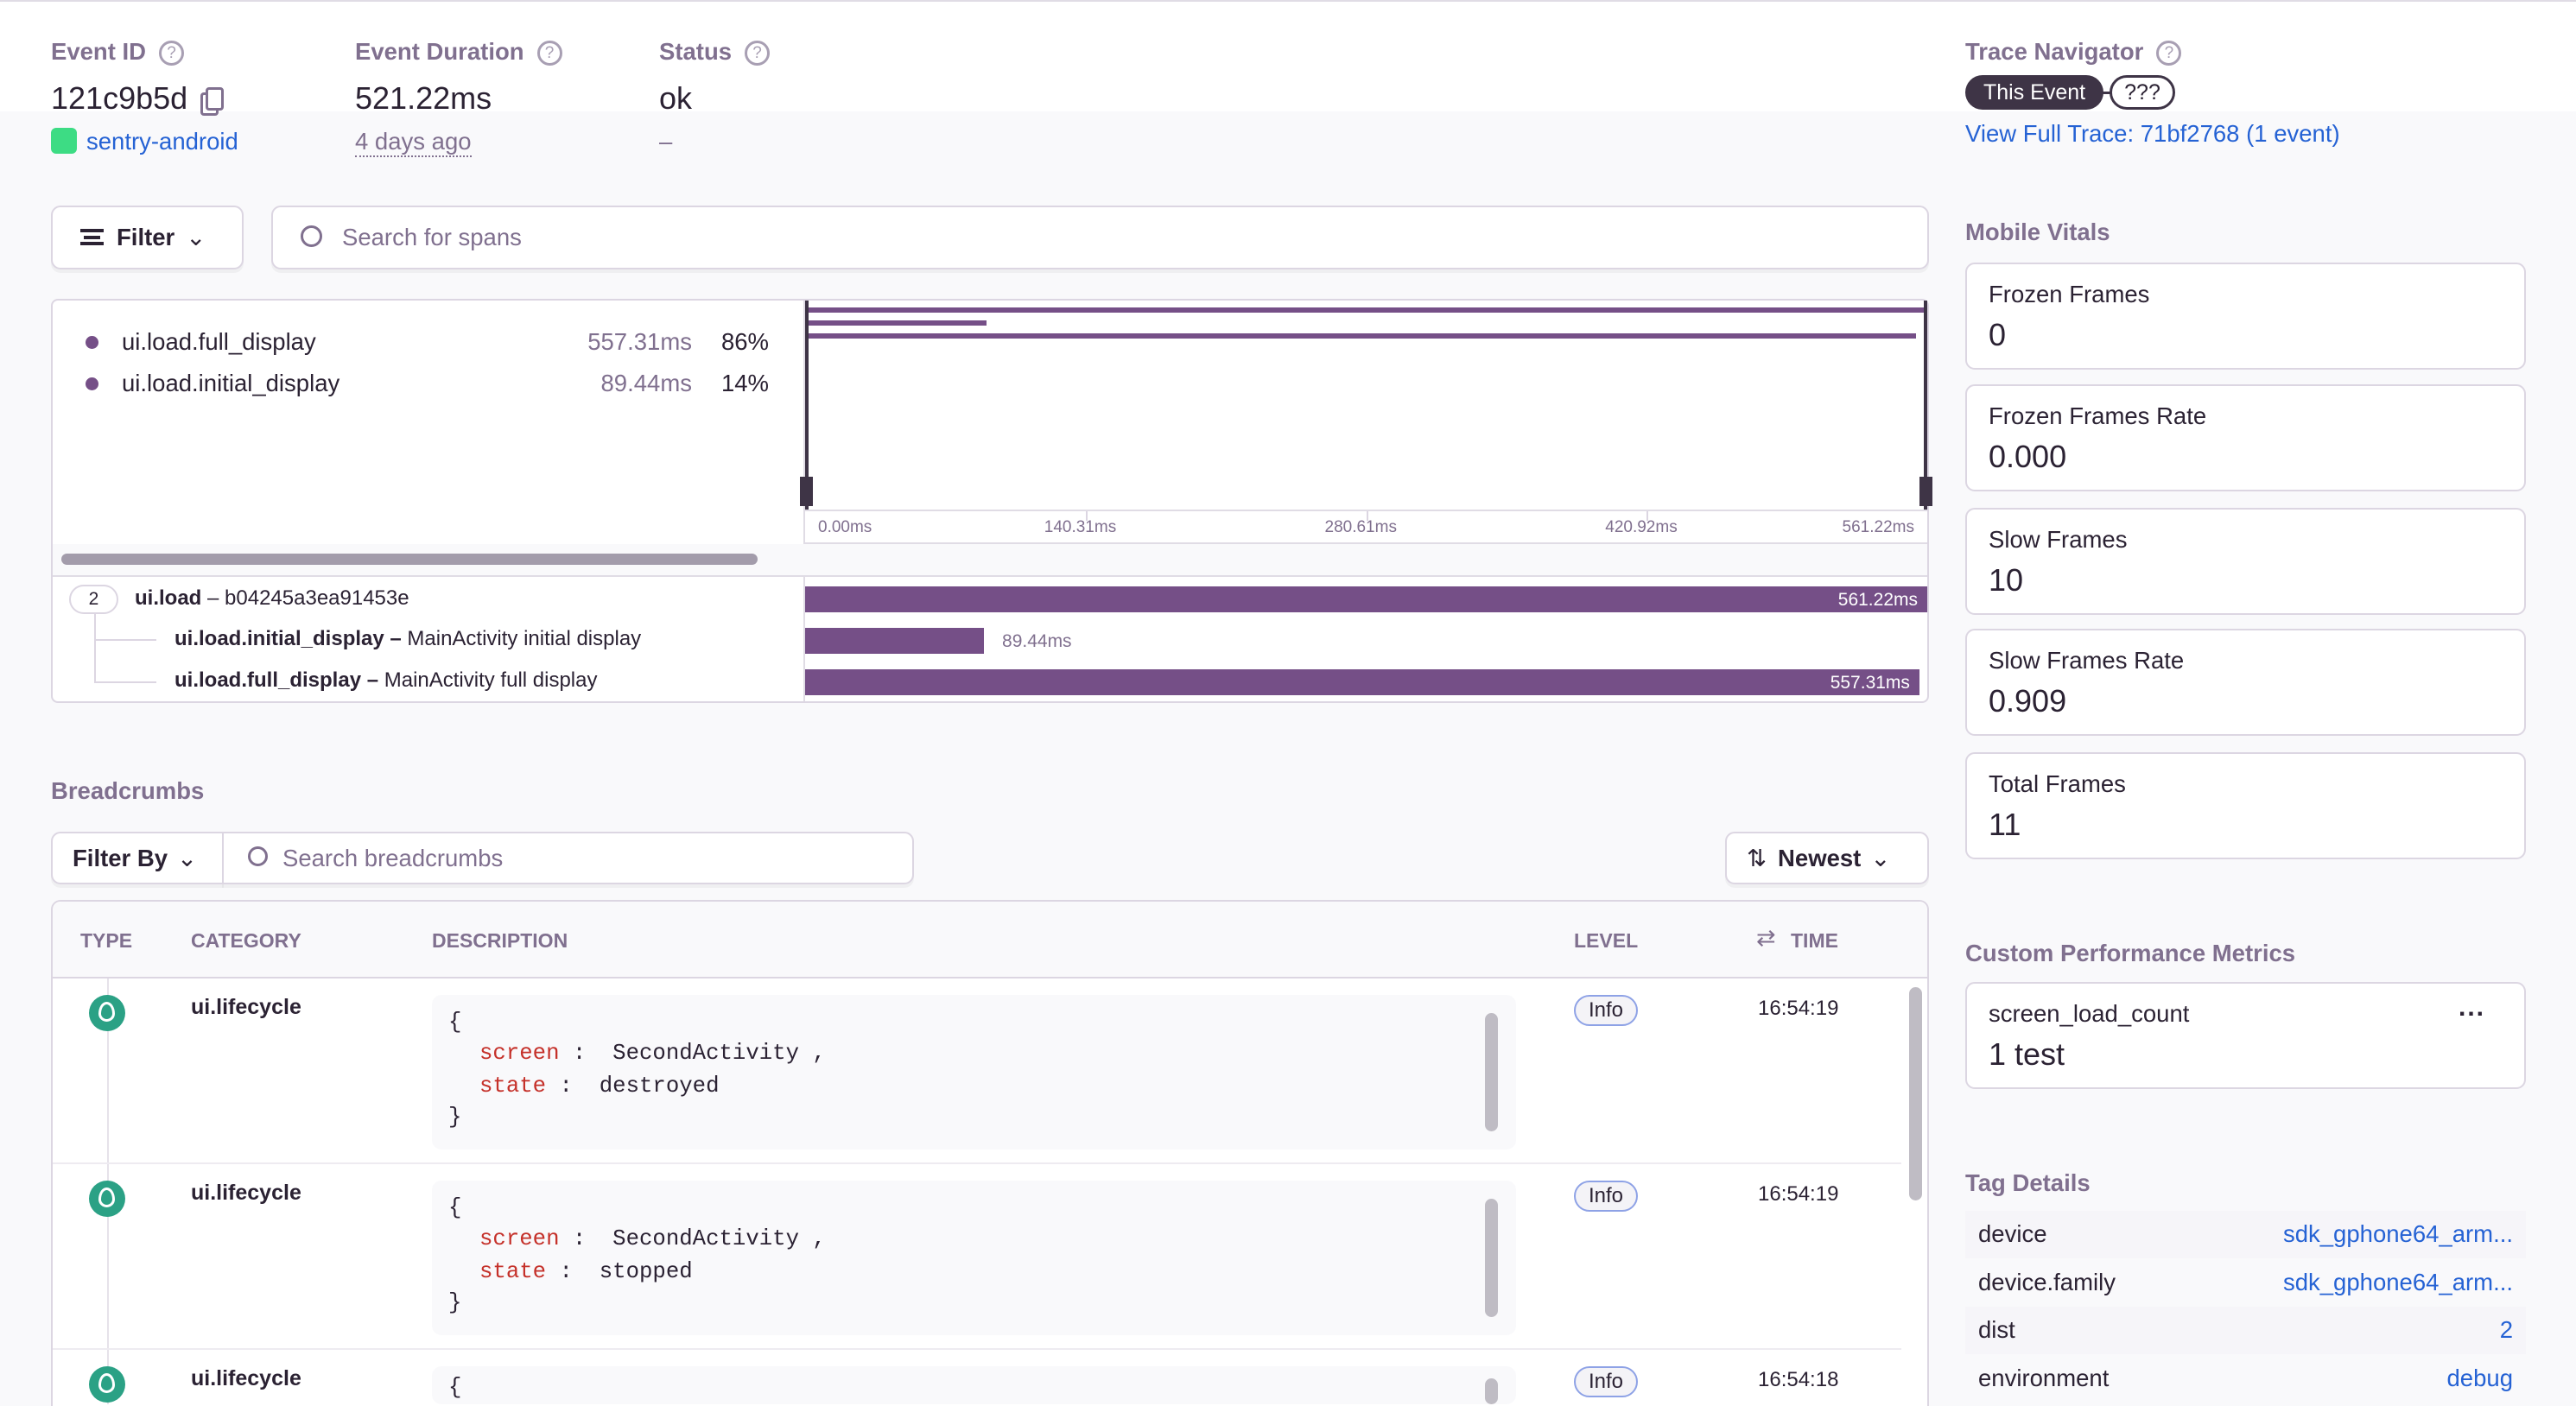  Describe the element at coordinates (2152, 134) in the screenshot. I see `view-full-trace-link: View Full Trace: 71bf2768 (1 event)` at that location.